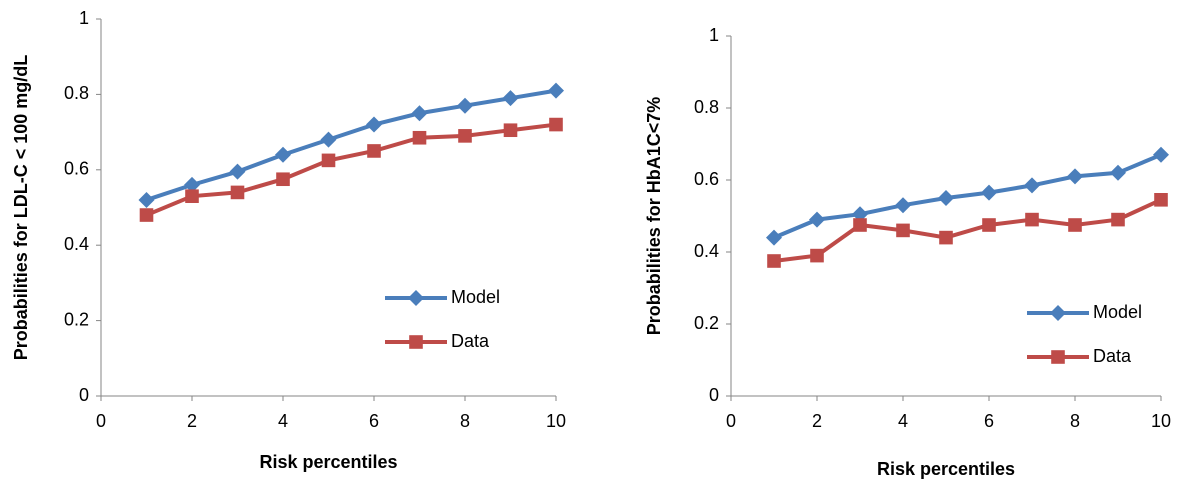 This screenshot has width=1179, height=483. What do you see at coordinates (654, 216) in the screenshot?
I see `y-axis-title: Probabilities for HbA1C<7%` at bounding box center [654, 216].